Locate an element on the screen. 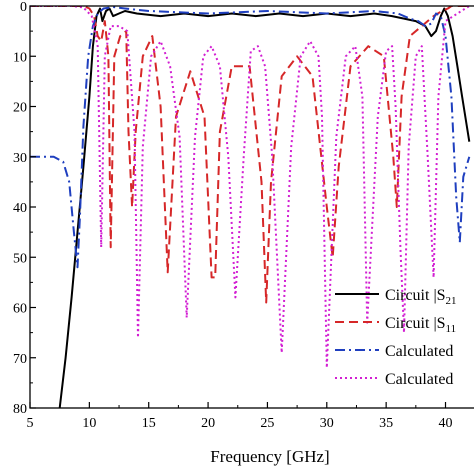 This screenshot has height=474, width=474. y-axis: 0 10 20 30 40 50 60 70 80 is located at coordinates (24, 208).